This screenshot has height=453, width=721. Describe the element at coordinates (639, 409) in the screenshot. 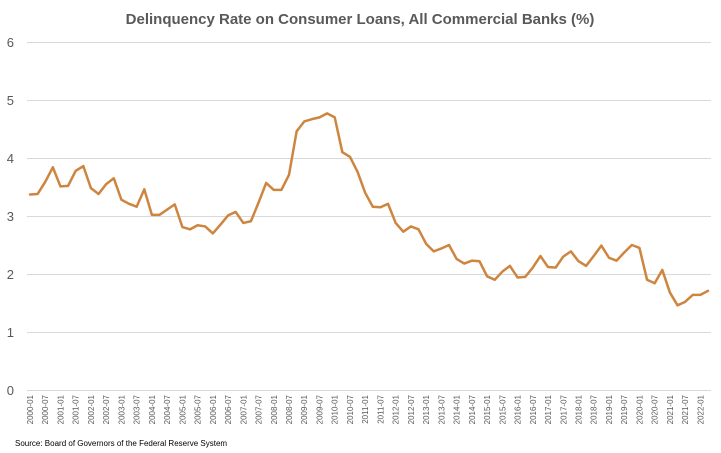

I see `x-tick-label: 2020-01` at that location.